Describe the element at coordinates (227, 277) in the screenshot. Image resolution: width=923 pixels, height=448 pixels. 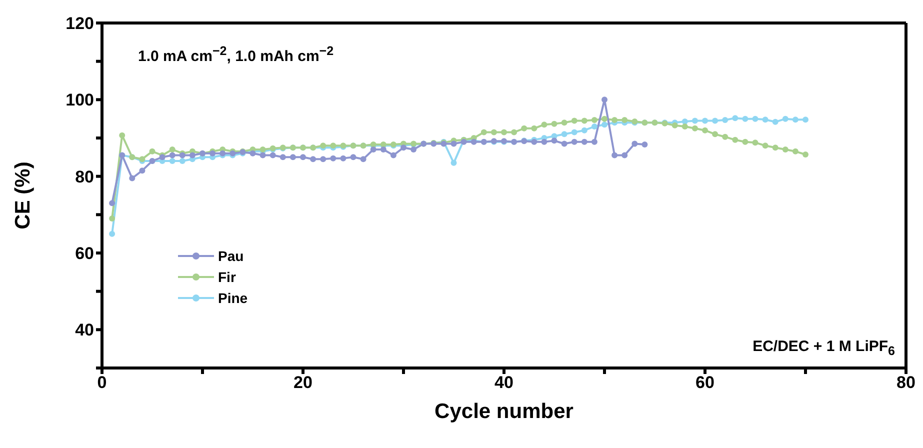
I see `legend-label: Fir` at that location.